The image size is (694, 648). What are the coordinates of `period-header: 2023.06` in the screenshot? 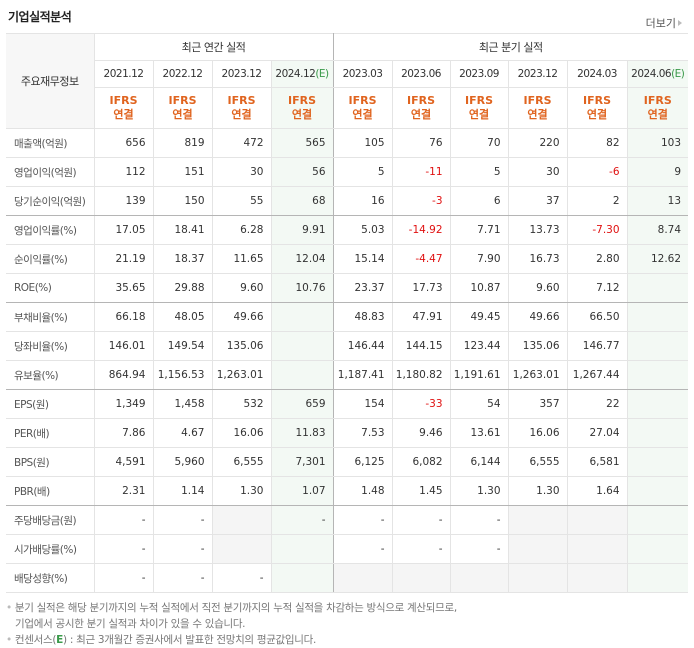 It's located at (421, 74).